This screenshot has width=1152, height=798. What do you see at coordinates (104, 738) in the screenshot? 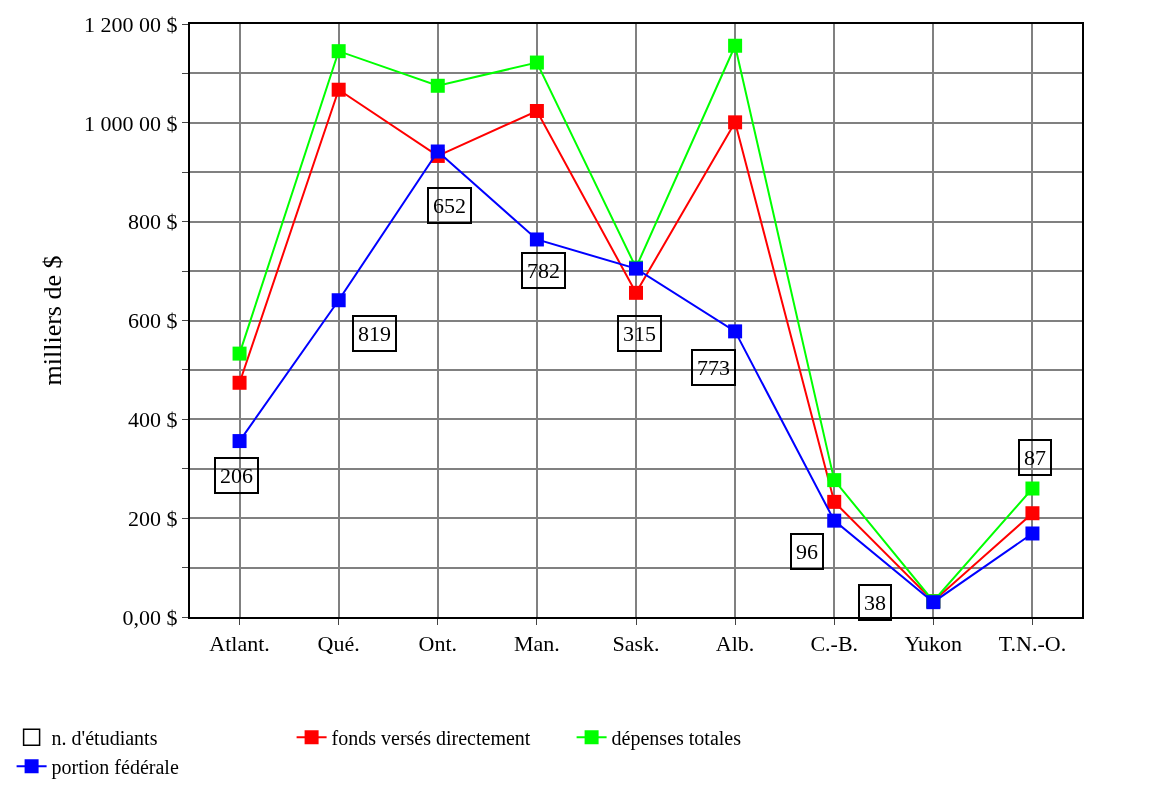
I see `legend-label: n. d'étudiants` at bounding box center [104, 738].